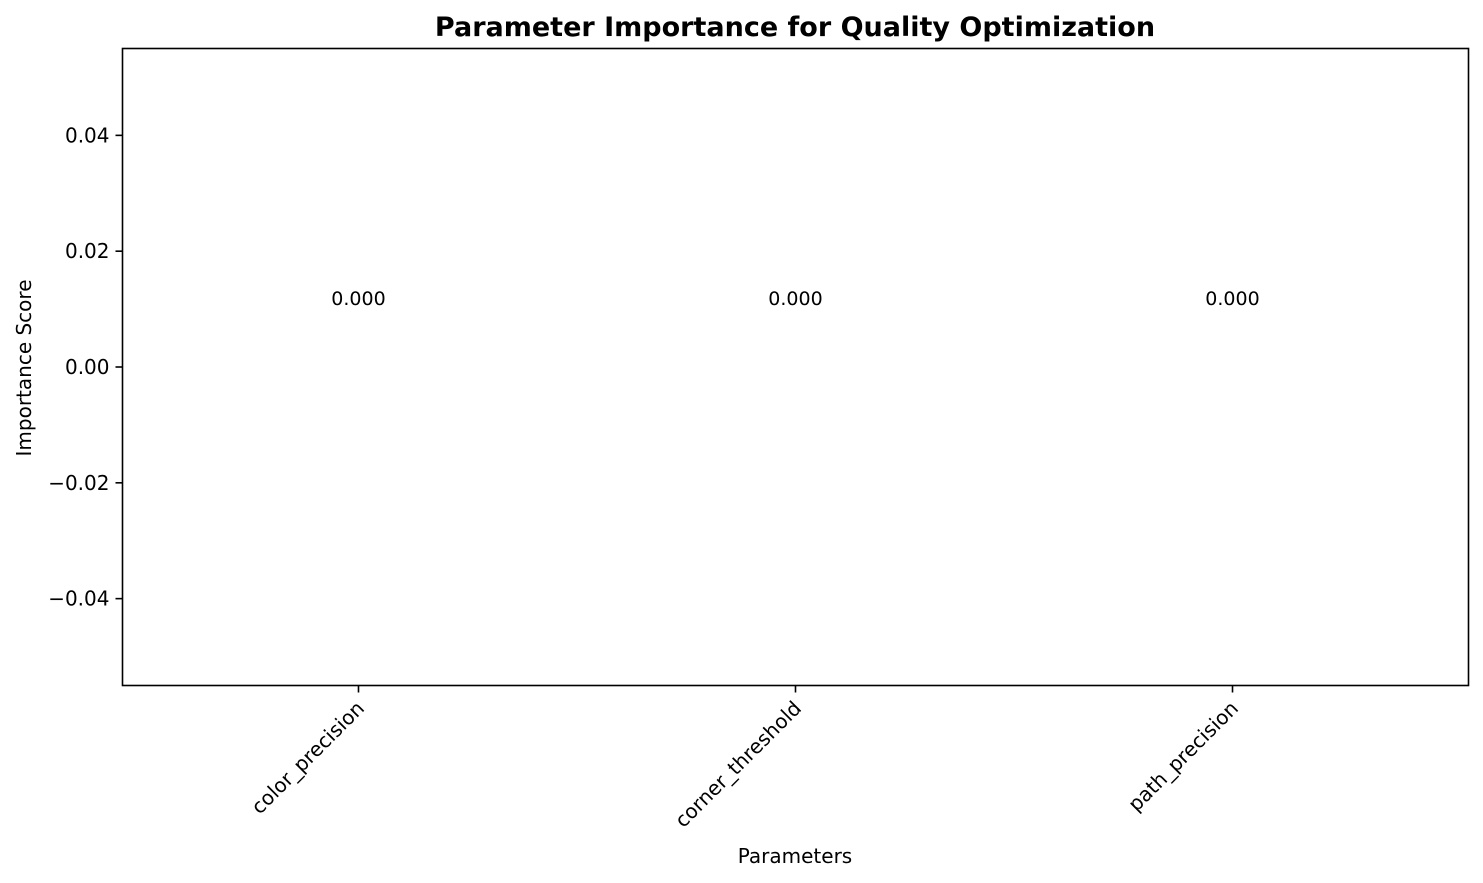 This screenshot has height=883, width=1483. I want to click on x-tick-label: color_precision, so click(307, 757).